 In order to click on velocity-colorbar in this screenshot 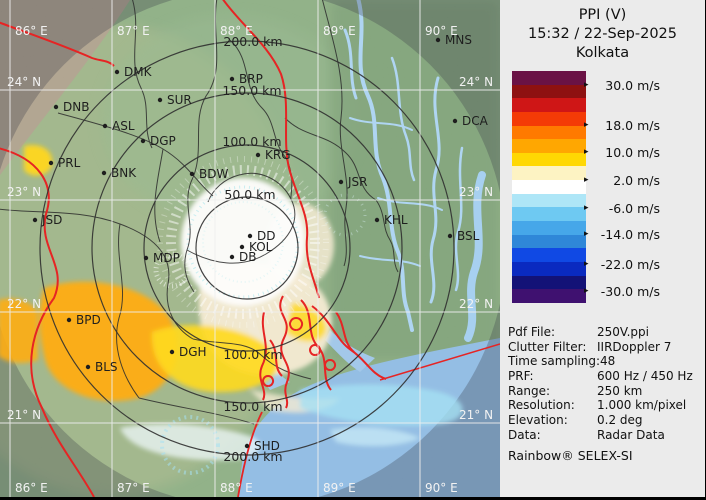, I will do `click(549, 187)`.